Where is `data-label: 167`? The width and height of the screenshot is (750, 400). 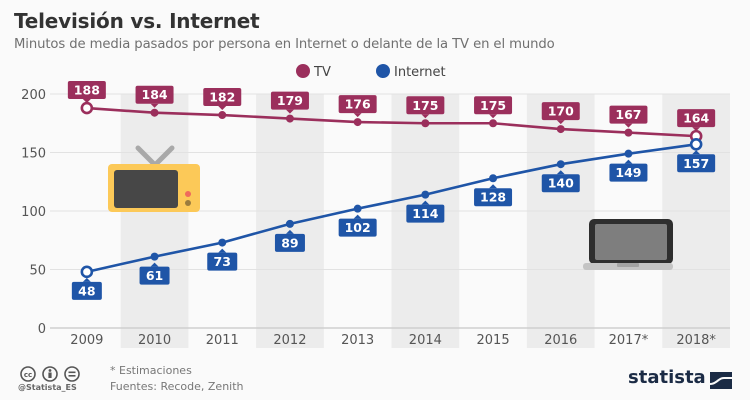 data-label: 167 is located at coordinates (628, 116).